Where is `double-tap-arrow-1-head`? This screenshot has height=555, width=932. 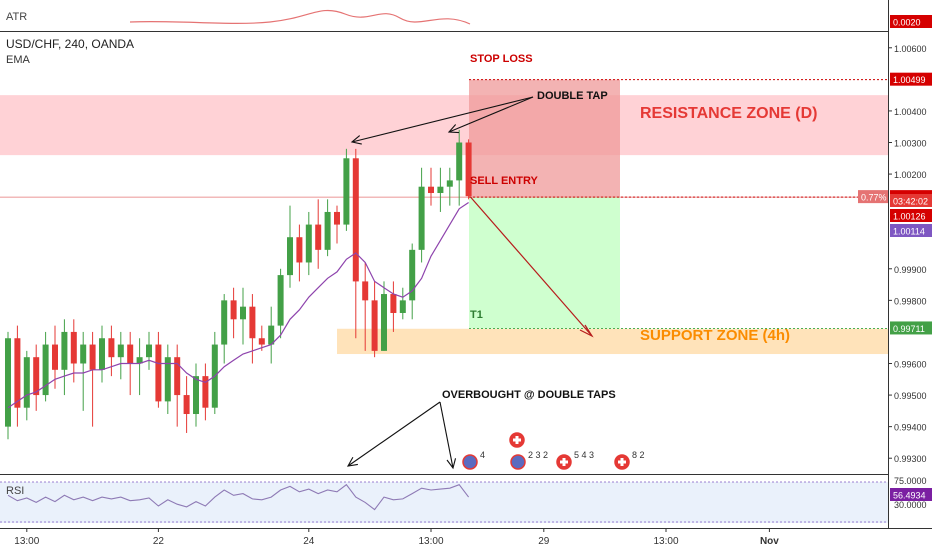
double-tap-arrow-1-head is located at coordinates (356, 140).